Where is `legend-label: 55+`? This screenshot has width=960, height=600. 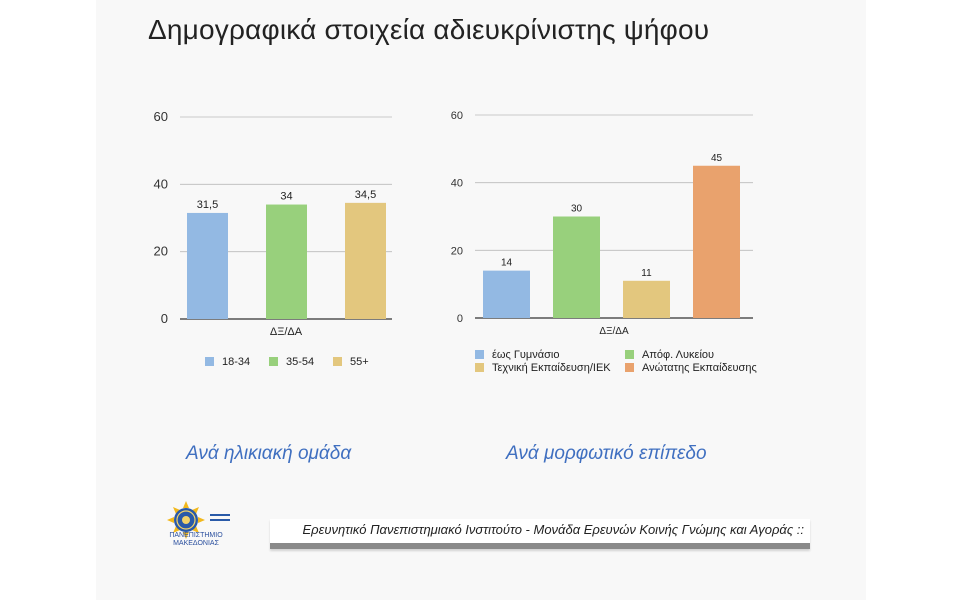 legend-label: 55+ is located at coordinates (359, 362).